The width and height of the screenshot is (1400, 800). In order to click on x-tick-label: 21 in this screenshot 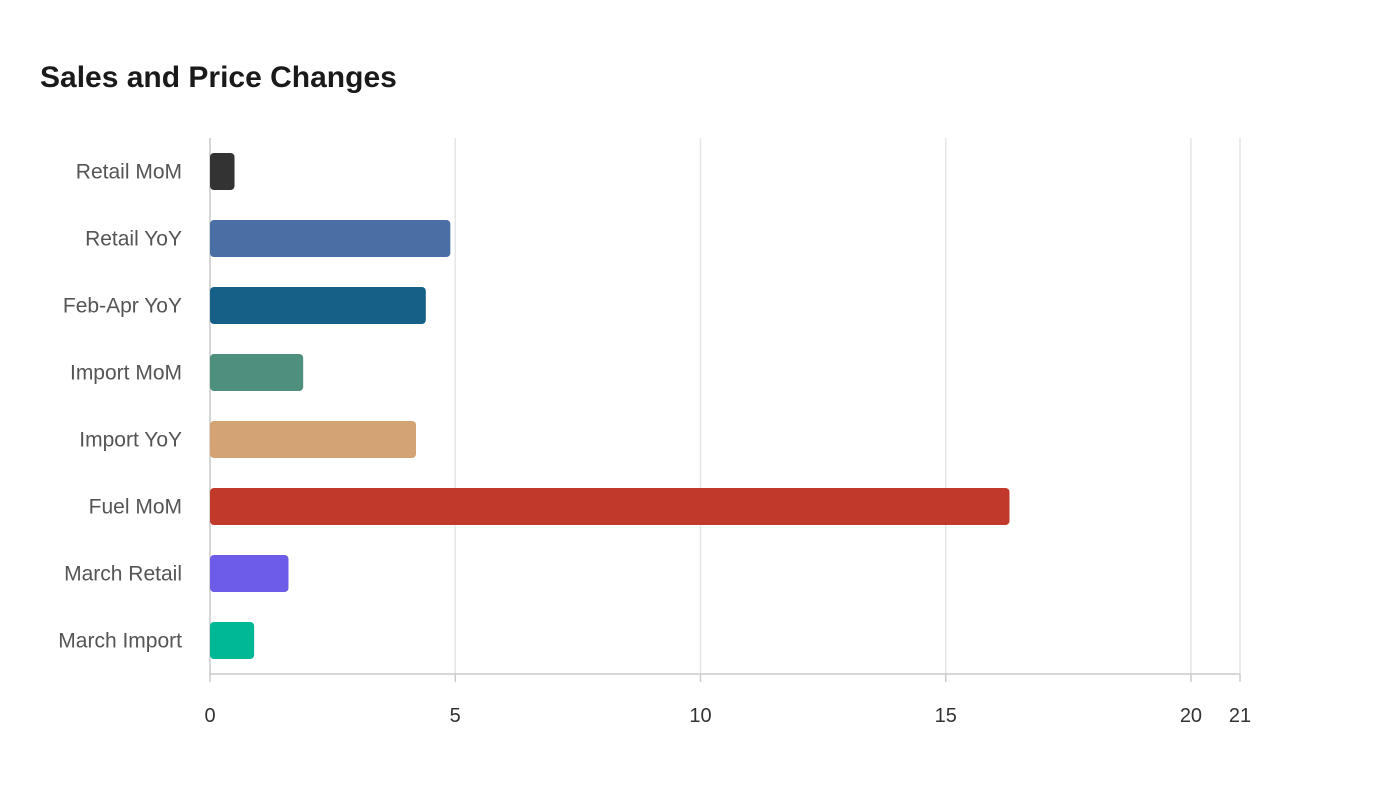, I will do `click(1240, 716)`.